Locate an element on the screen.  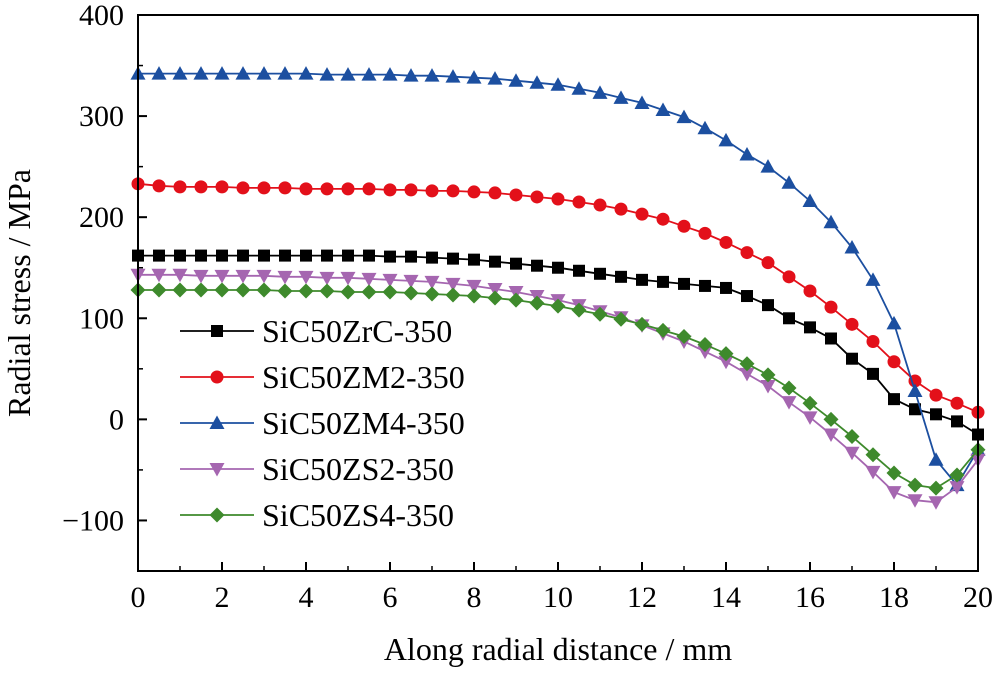
x-tick-label-8: 16 is located at coordinates (810, 597).